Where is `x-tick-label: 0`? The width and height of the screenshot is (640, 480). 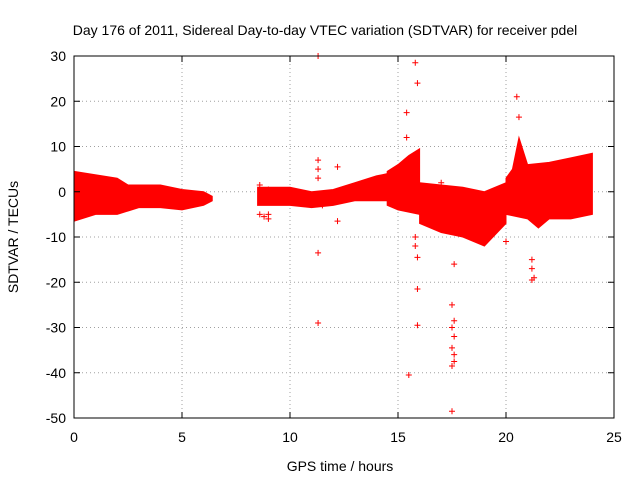
x-tick-label: 0 is located at coordinates (74, 437).